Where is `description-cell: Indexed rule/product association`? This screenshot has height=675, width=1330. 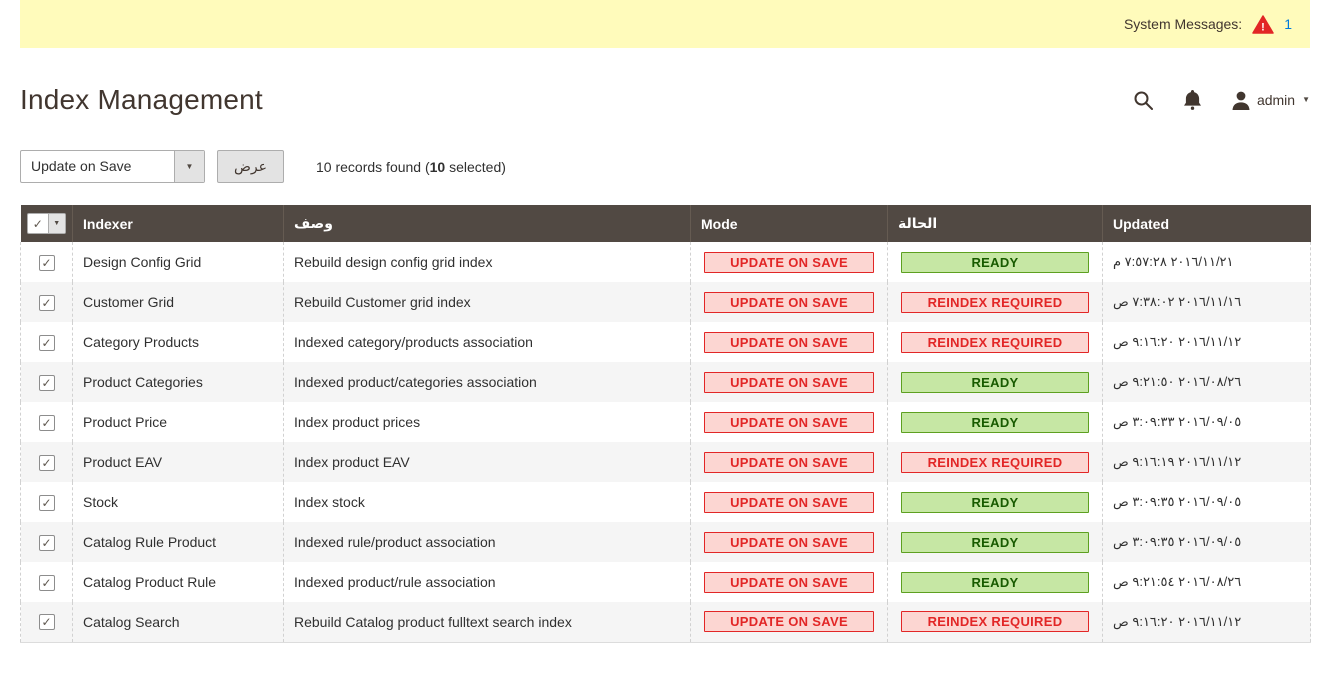
description-cell: Indexed rule/product association is located at coordinates (487, 542).